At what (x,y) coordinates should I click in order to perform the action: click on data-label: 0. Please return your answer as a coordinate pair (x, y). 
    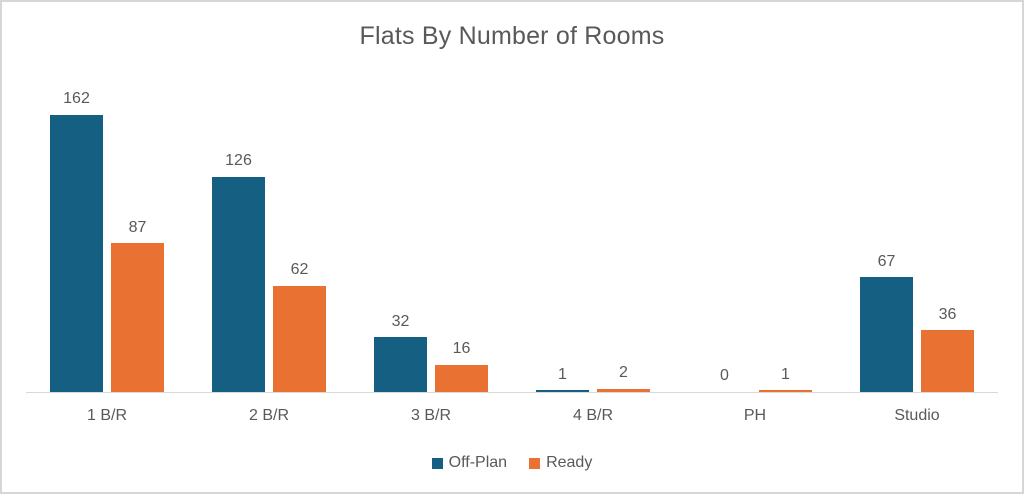
    Looking at the image, I should click on (724, 376).